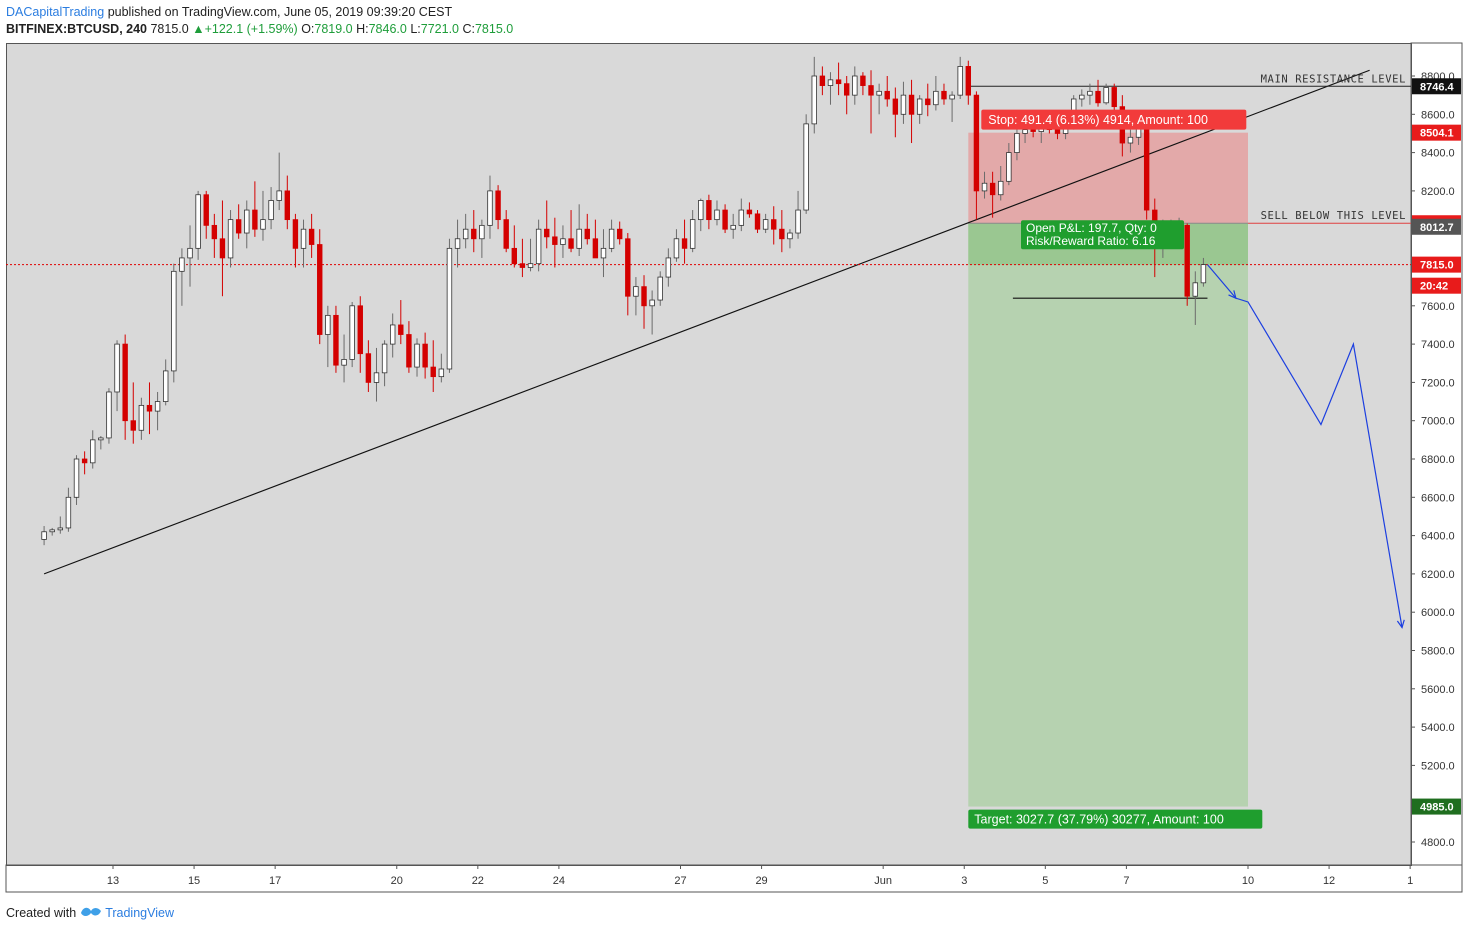 This screenshot has height=930, width=1469. Describe the element at coordinates (1248, 881) in the screenshot. I see `x-tick-label: 10` at that location.